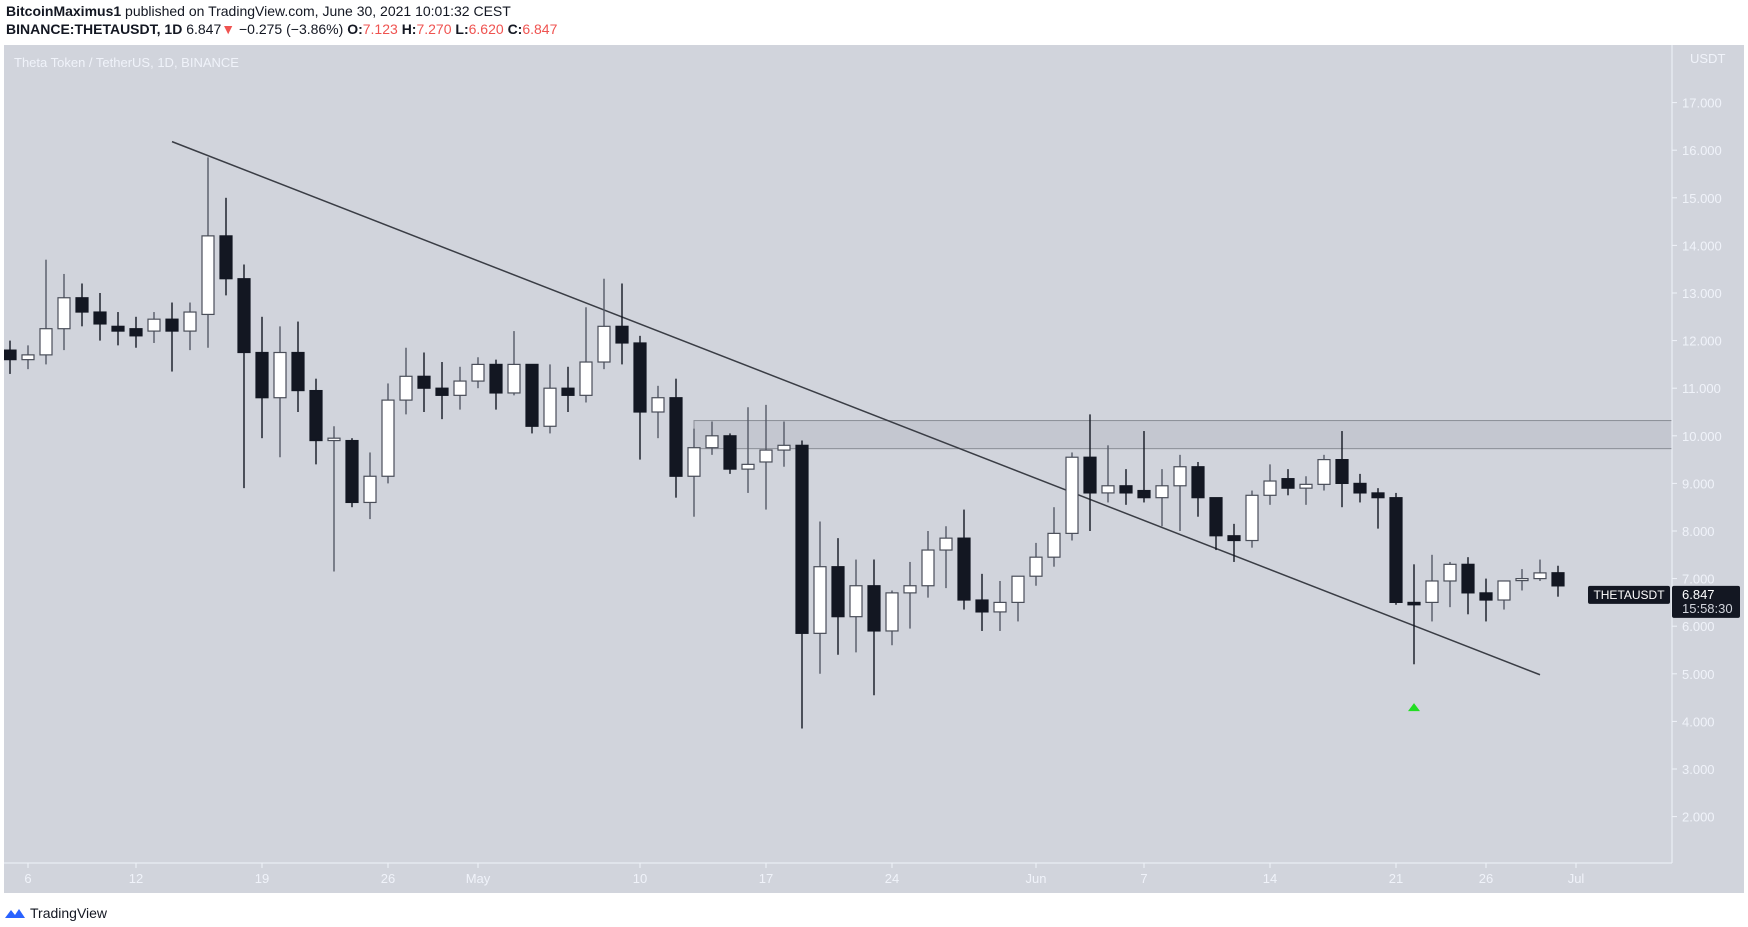 The width and height of the screenshot is (1748, 927). What do you see at coordinates (69, 913) in the screenshot?
I see `brand-label: TradingView` at bounding box center [69, 913].